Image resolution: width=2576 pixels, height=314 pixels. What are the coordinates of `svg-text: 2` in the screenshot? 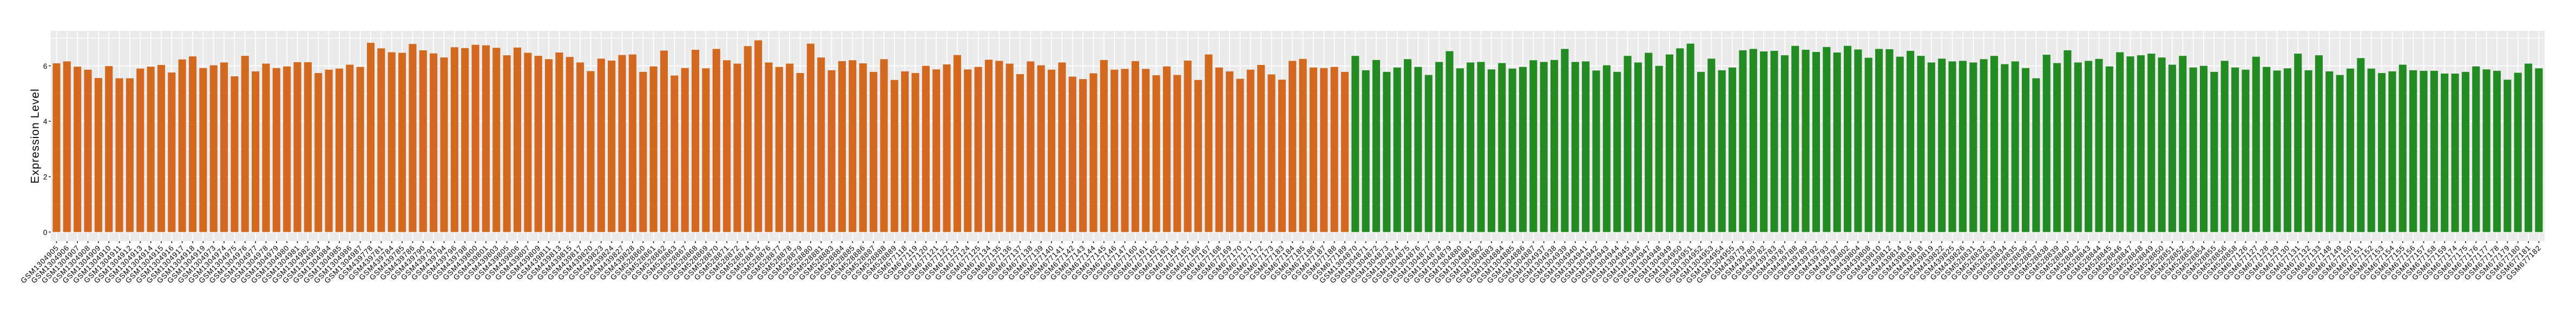 It's located at (45, 177).